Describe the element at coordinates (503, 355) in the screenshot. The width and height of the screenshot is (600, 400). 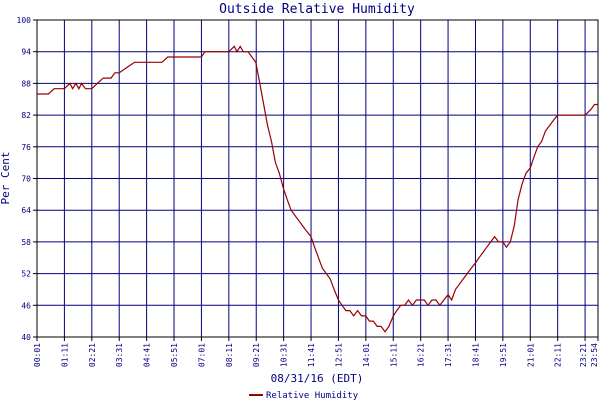
I see `x-tick-label: 19:51` at that location.